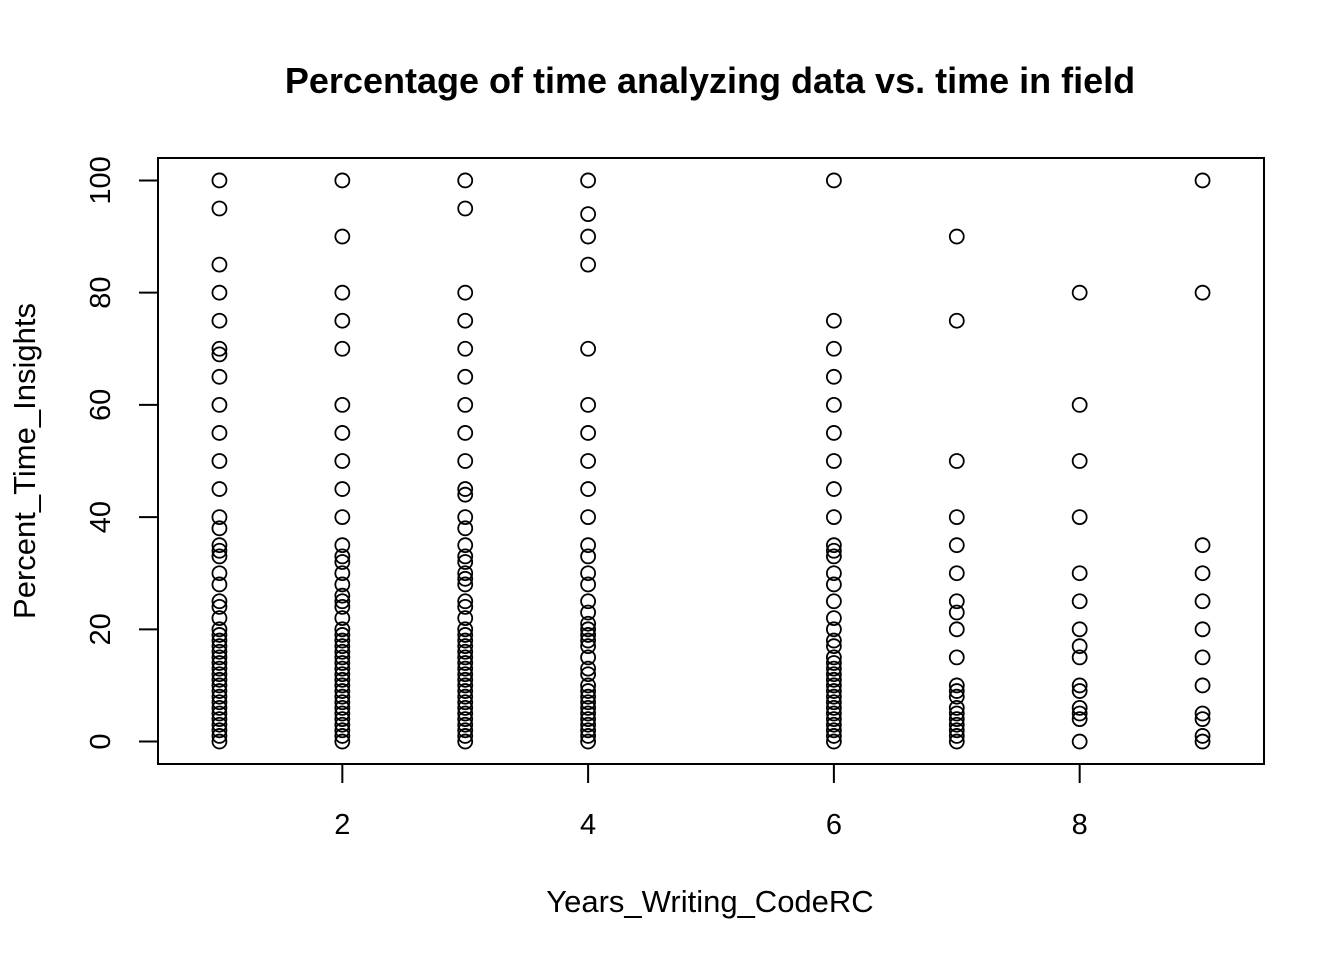  What do you see at coordinates (711, 802) in the screenshot?
I see `x-axis: 2 4 6 8` at bounding box center [711, 802].